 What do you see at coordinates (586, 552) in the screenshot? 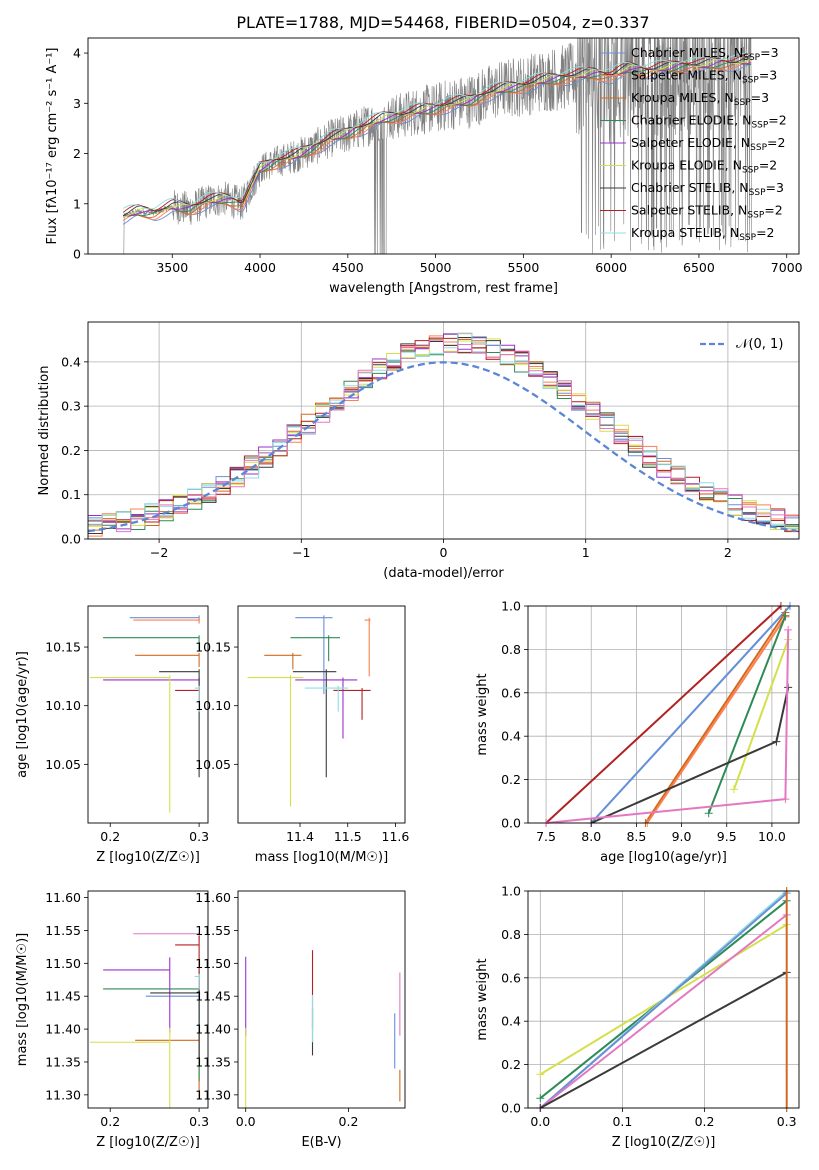
I see `x-tick-label: 1` at bounding box center [586, 552].